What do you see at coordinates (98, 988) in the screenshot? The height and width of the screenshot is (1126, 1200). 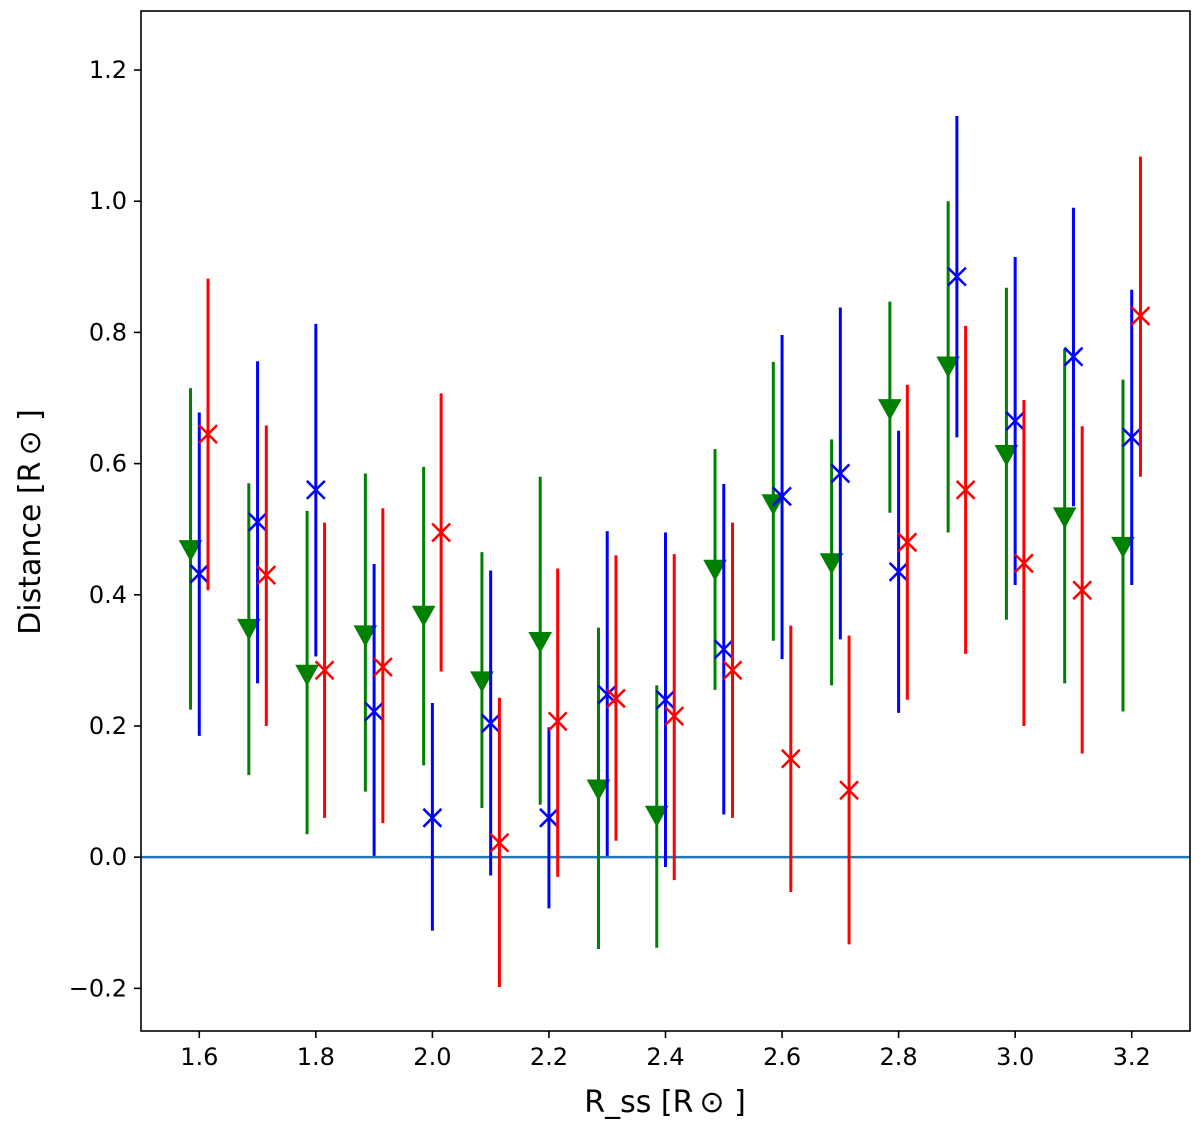 I see `y-tick-label: −0.2` at bounding box center [98, 988].